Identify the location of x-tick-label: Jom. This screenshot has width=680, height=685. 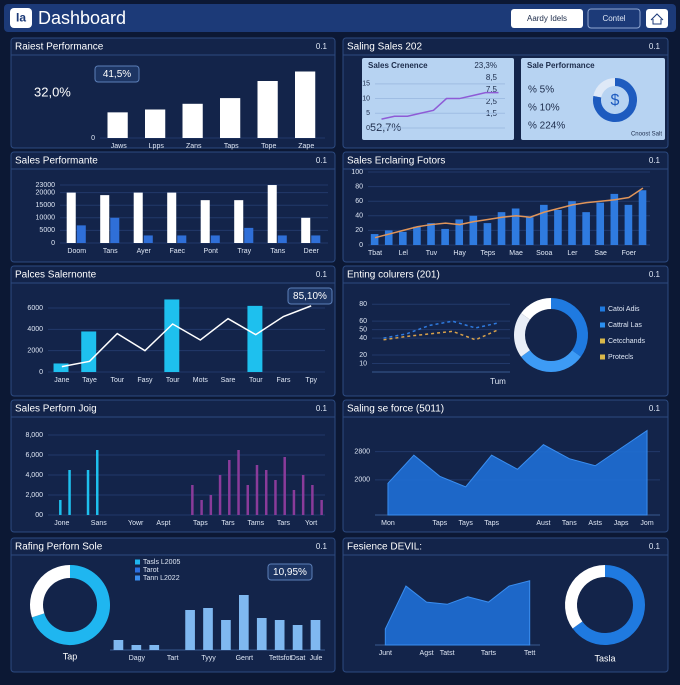
(646, 523).